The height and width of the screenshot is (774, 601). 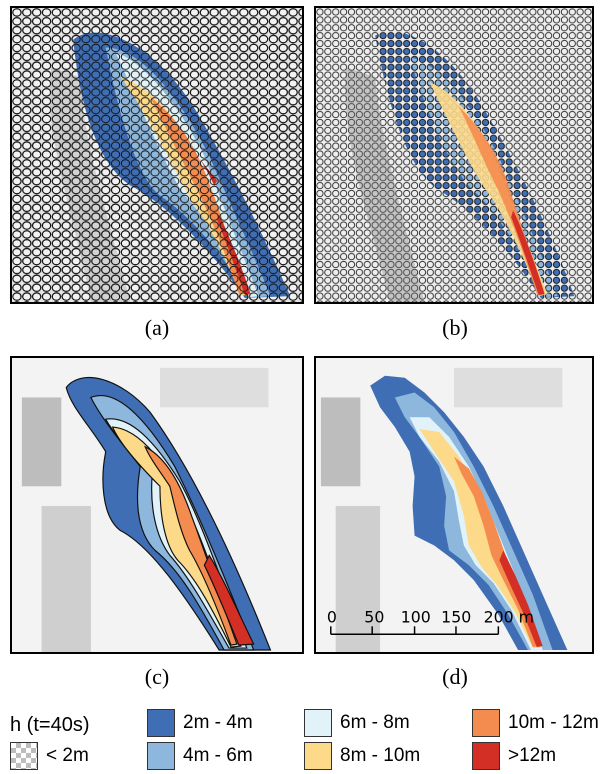 I want to click on caption-d: (d), so click(x=455, y=676).